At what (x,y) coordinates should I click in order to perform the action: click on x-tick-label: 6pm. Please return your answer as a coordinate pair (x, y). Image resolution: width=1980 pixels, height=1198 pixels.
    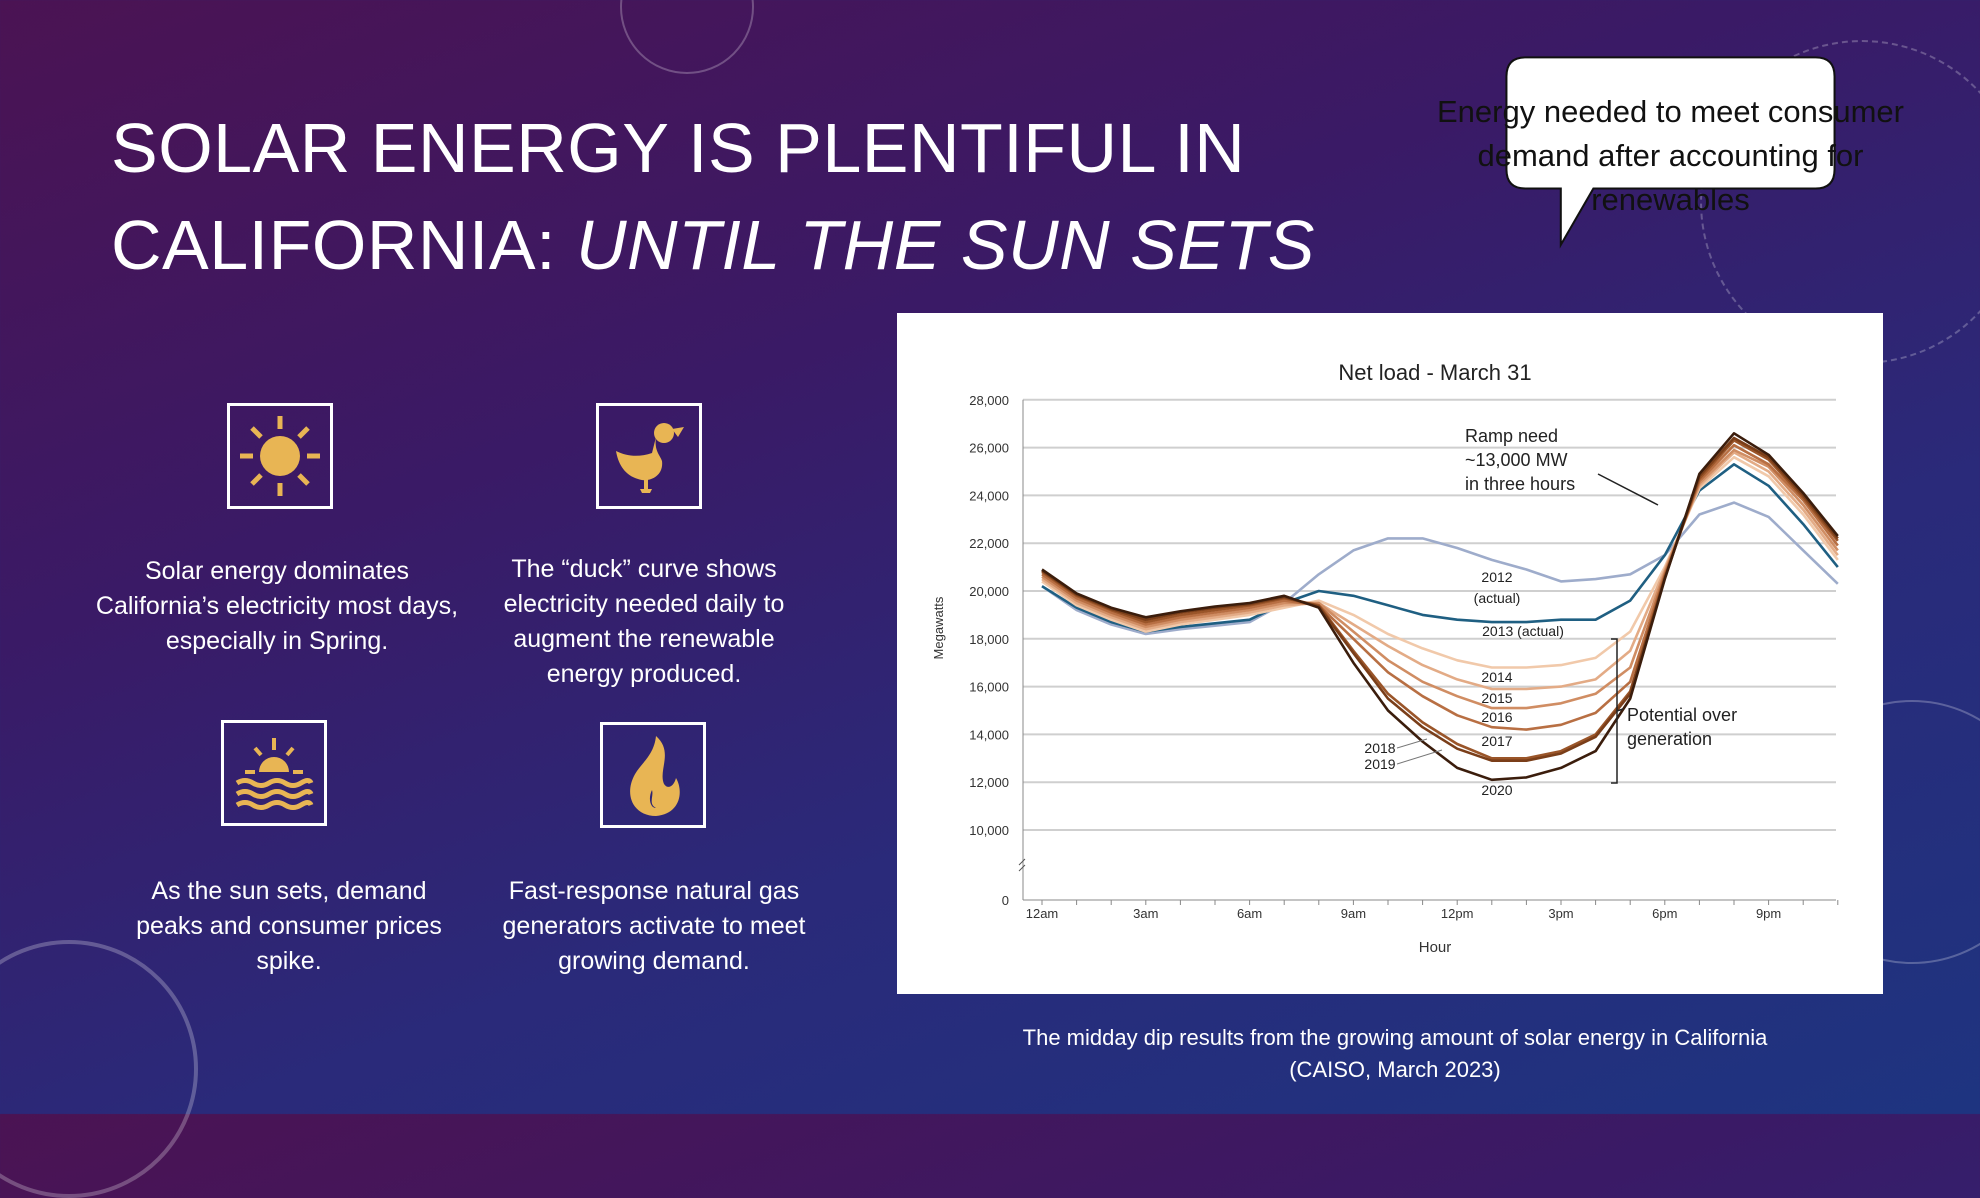
    Looking at the image, I should click on (1664, 913).